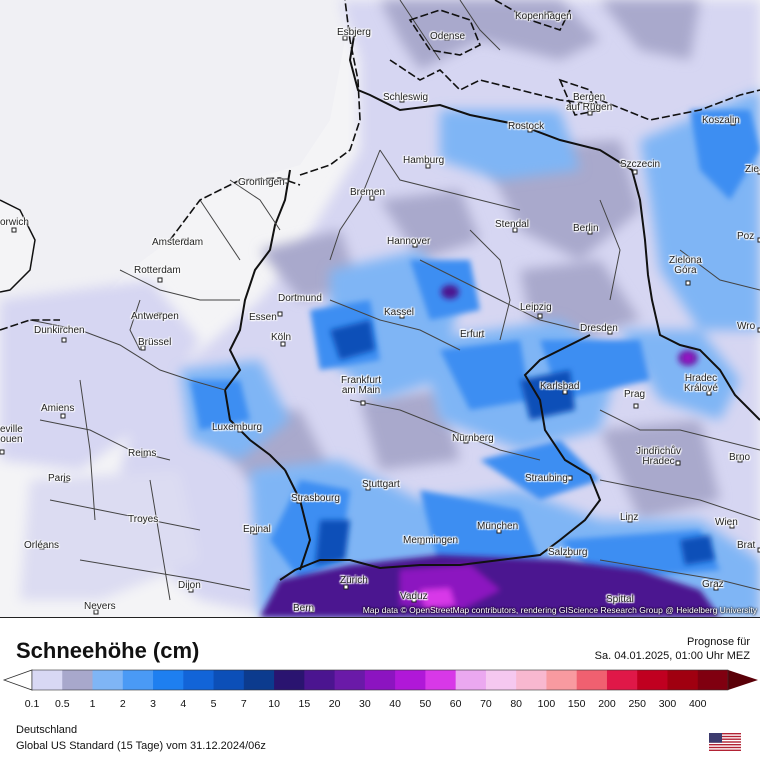 The image size is (760, 760). What do you see at coordinates (155, 316) in the screenshot?
I see `city-label: Antwerpen` at bounding box center [155, 316].